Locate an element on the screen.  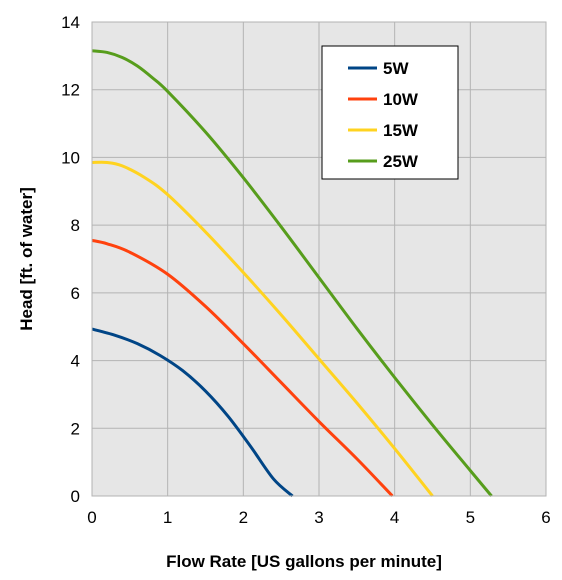
legend-box is located at coordinates (390, 112).